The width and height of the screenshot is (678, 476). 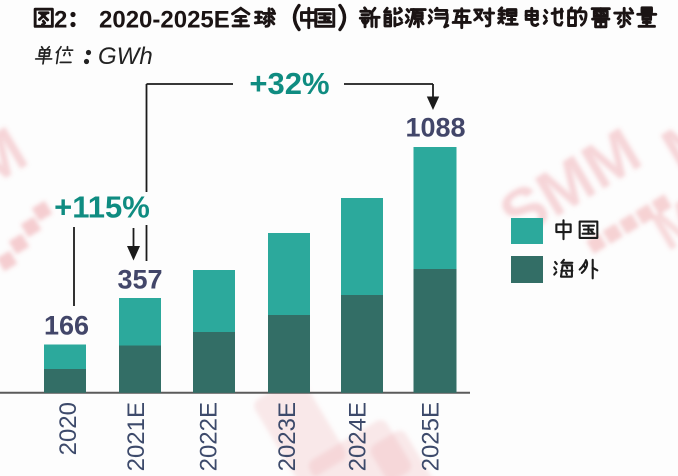 I want to click on svg-text: 2020, so click(x=68, y=428).